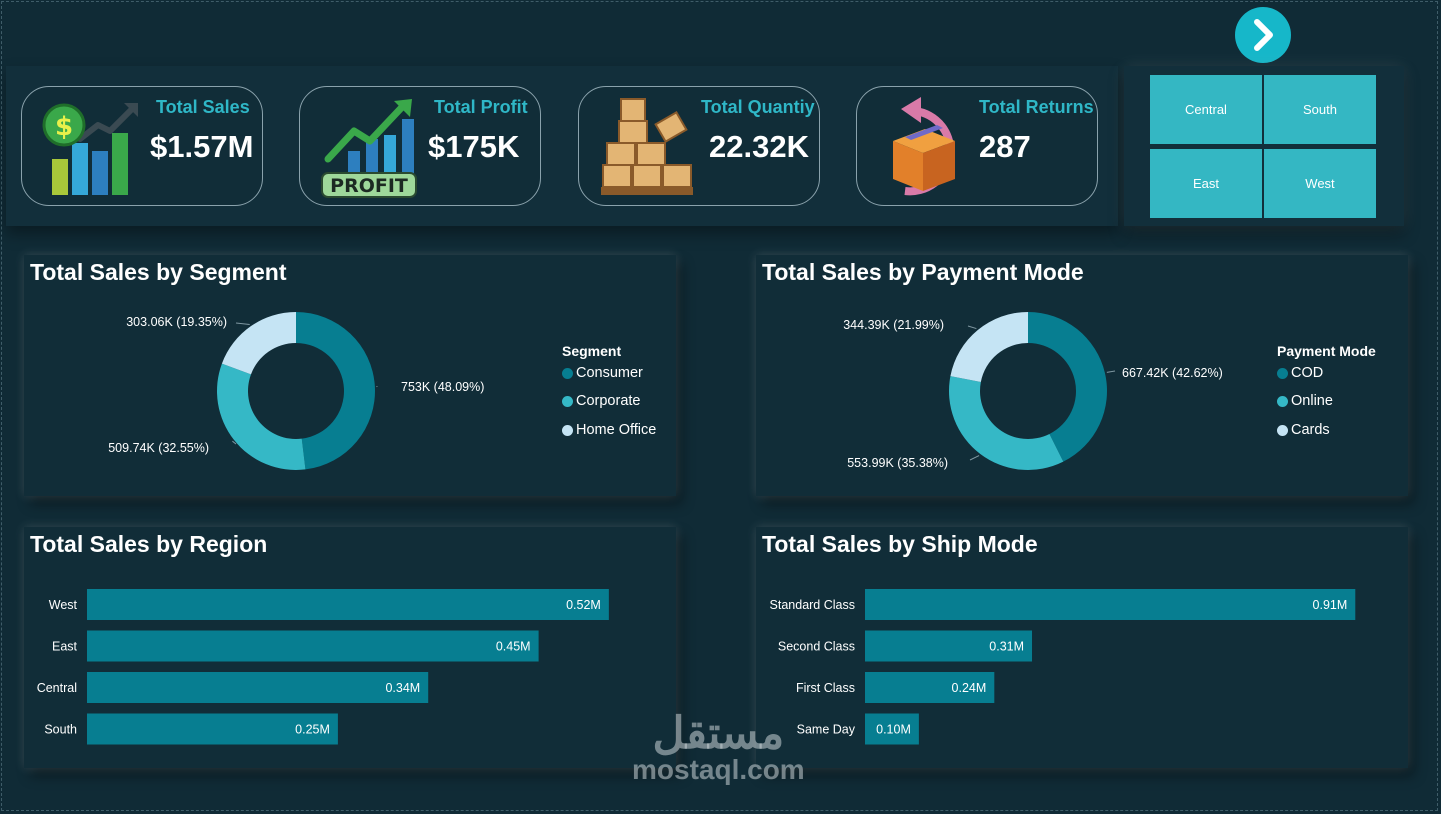 Image resolution: width=1441 pixels, height=814 pixels. I want to click on category-label: Second Class, so click(816, 647).